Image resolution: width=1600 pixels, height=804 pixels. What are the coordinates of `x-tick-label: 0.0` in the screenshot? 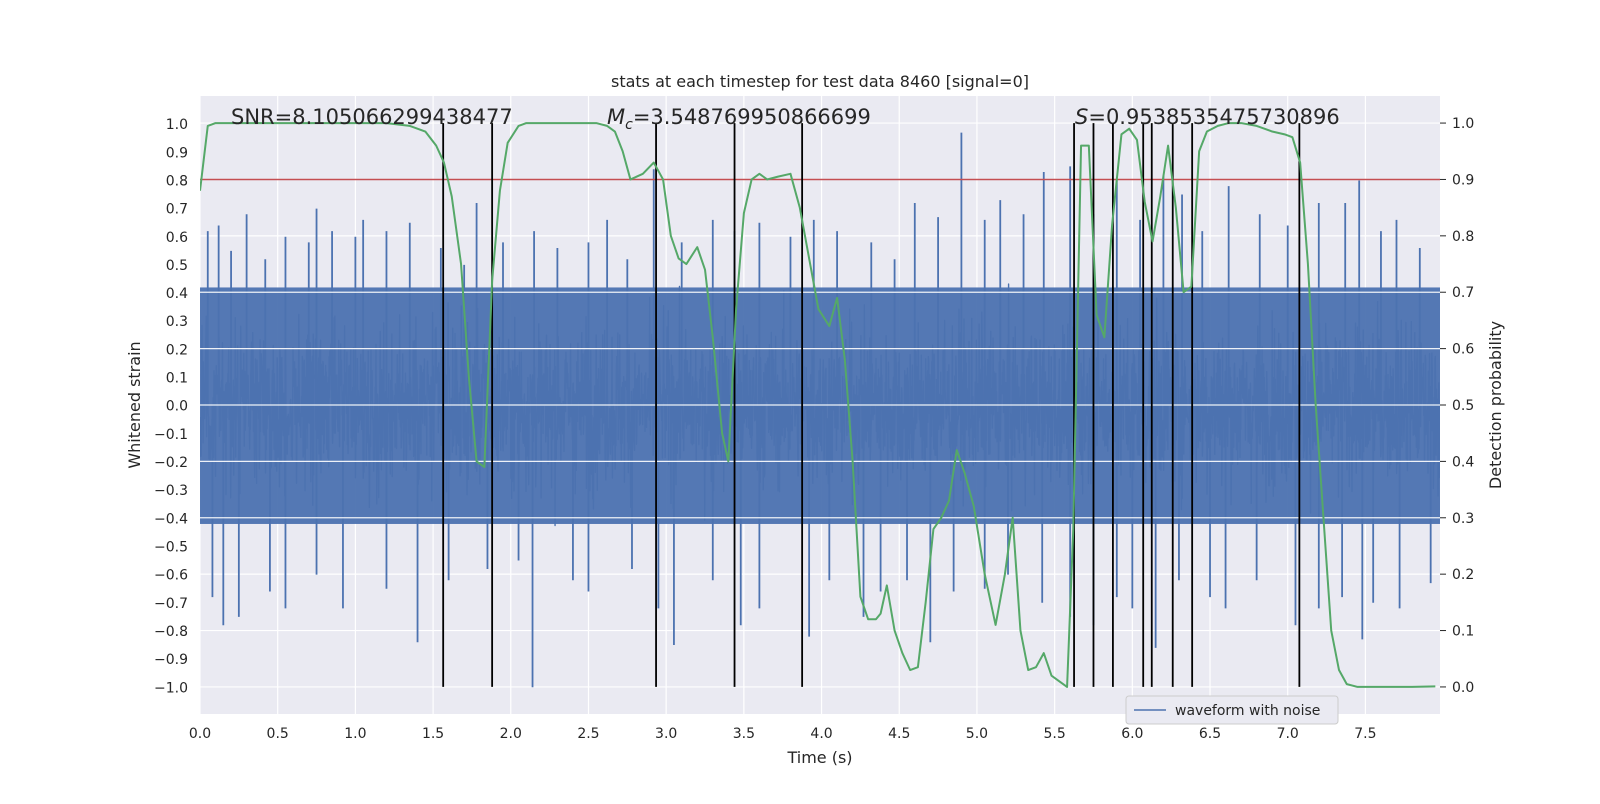 It's located at (200, 734).